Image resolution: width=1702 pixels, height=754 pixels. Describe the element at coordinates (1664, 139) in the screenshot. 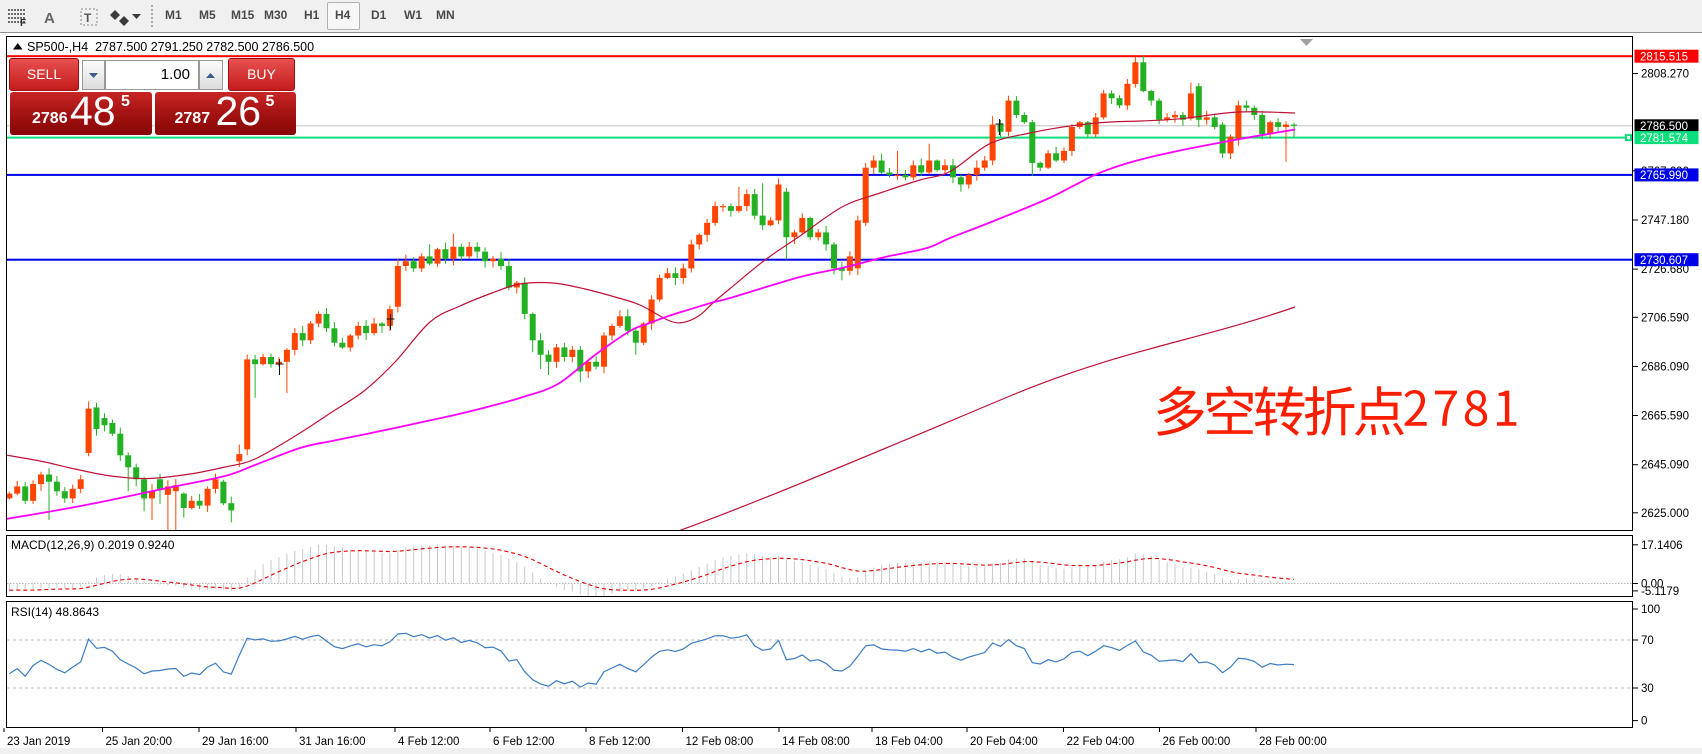

I see `svg-text: 2781.574` at that location.